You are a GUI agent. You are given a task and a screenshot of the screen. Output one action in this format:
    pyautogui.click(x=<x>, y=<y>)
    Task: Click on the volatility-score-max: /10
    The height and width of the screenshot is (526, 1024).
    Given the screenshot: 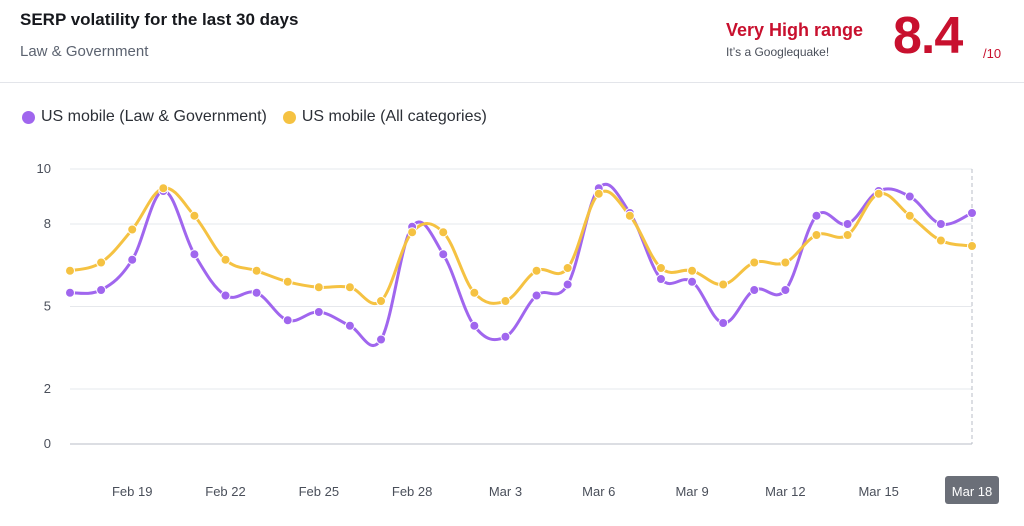 What is the action you would take?
    pyautogui.click(x=992, y=53)
    